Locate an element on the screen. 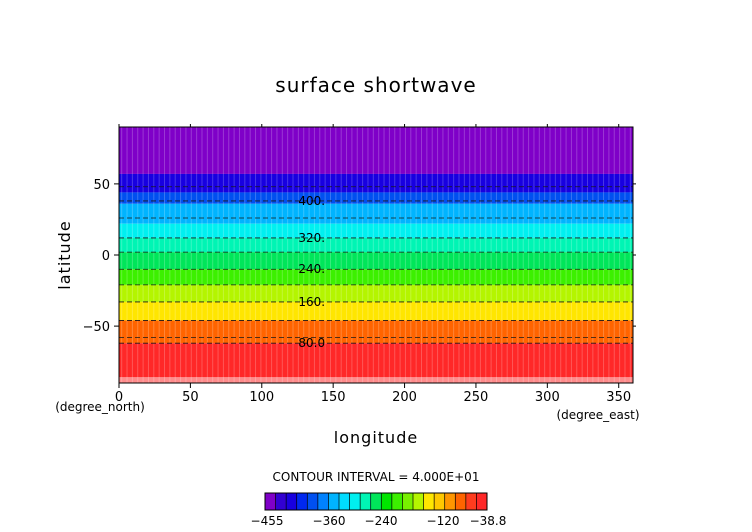 Image resolution: width=752 pixels, height=532 pixels. colorbar-labels: −455 −360 −240 −120 −38.8 is located at coordinates (379, 521).